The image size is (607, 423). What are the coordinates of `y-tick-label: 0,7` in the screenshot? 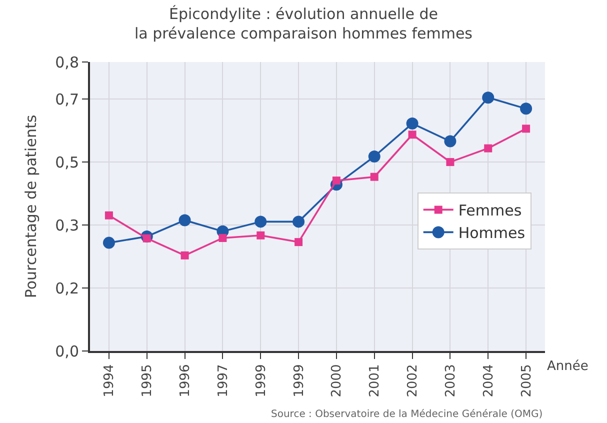 It's located at (67, 99).